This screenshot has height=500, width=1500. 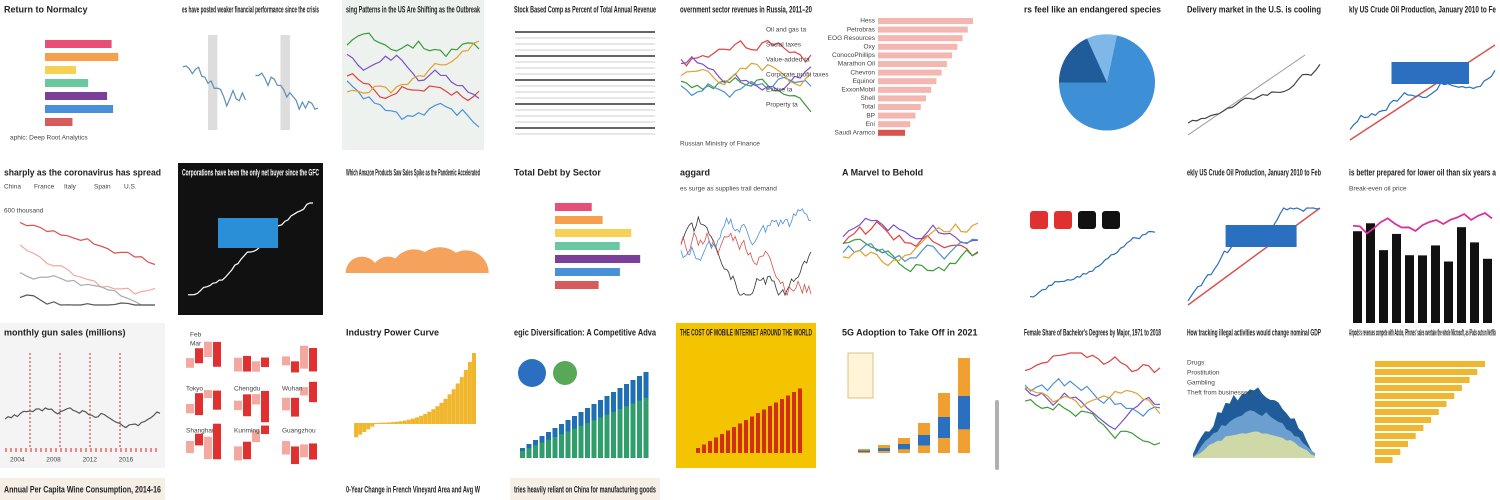 What do you see at coordinates (868, 107) in the screenshot?
I see `thumbnail-label: Total` at bounding box center [868, 107].